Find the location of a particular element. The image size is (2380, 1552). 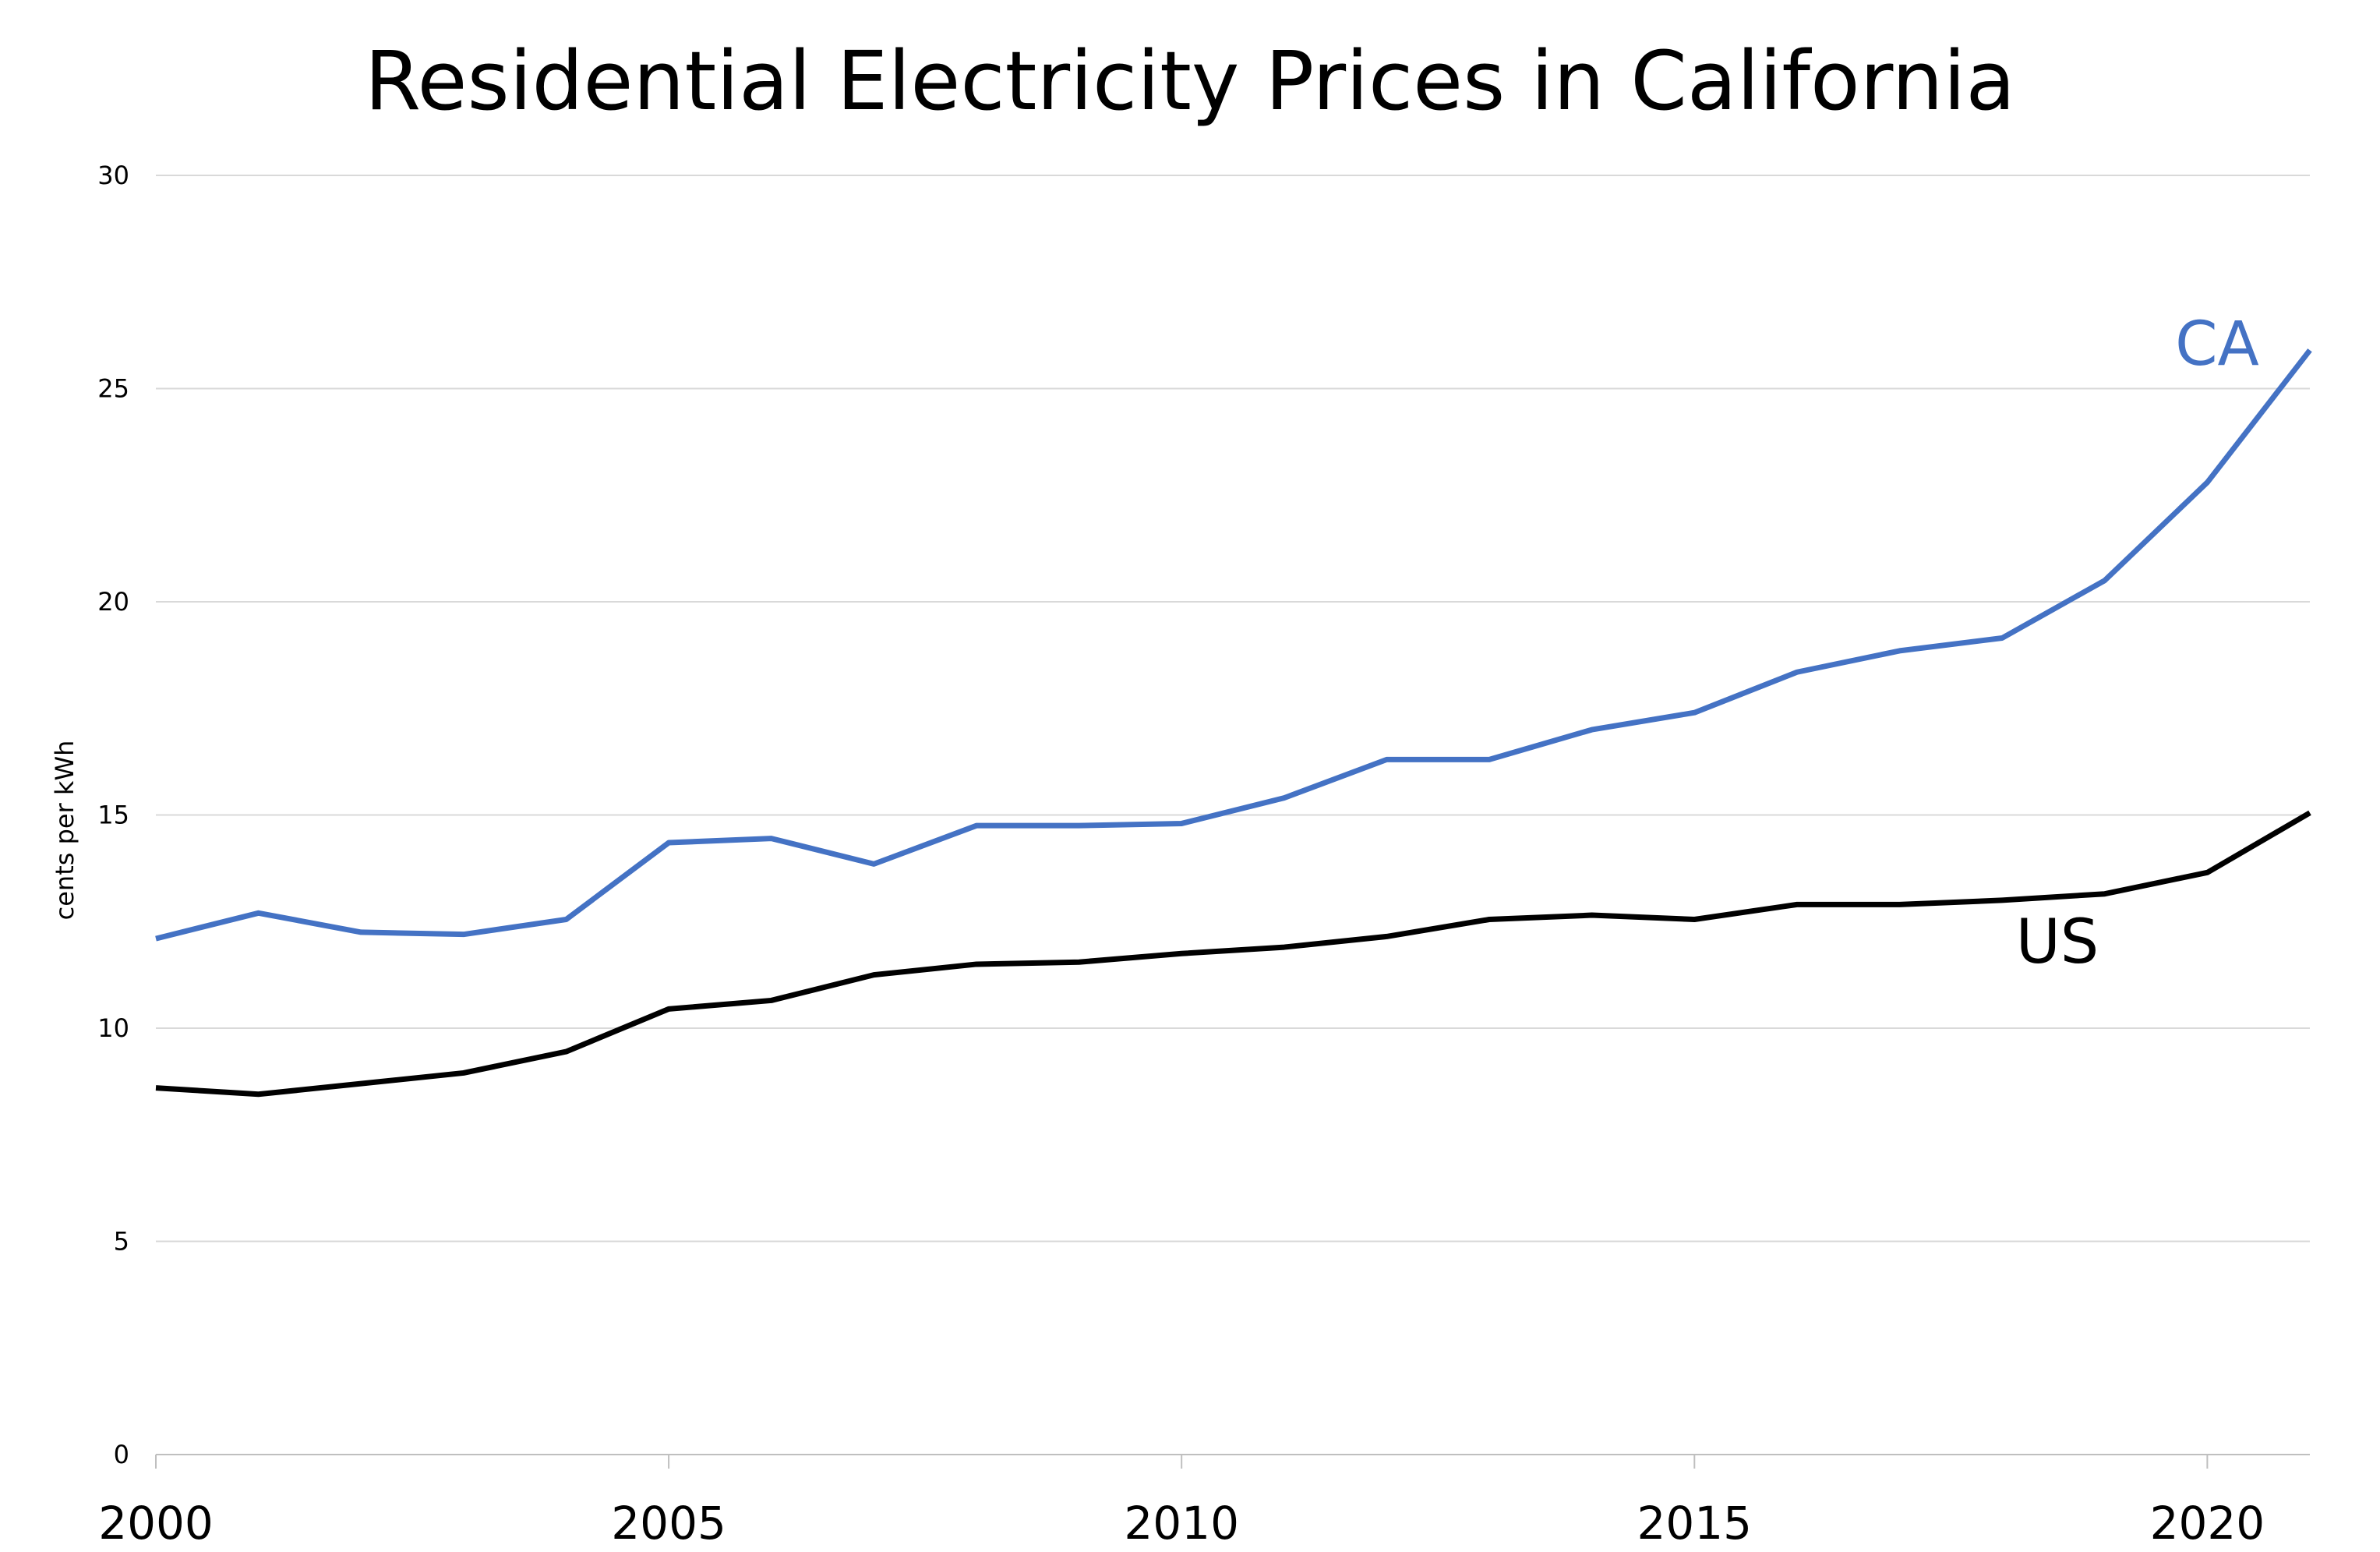

x-tick-label-2000: 2000 is located at coordinates (156, 1524).